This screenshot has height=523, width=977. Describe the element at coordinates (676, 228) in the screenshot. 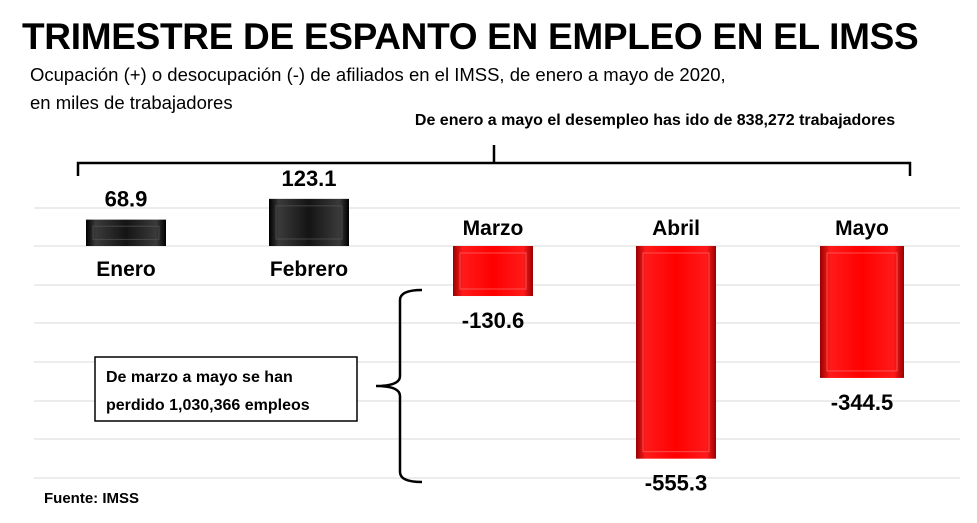

I see `category-label-abril: Abril` at that location.